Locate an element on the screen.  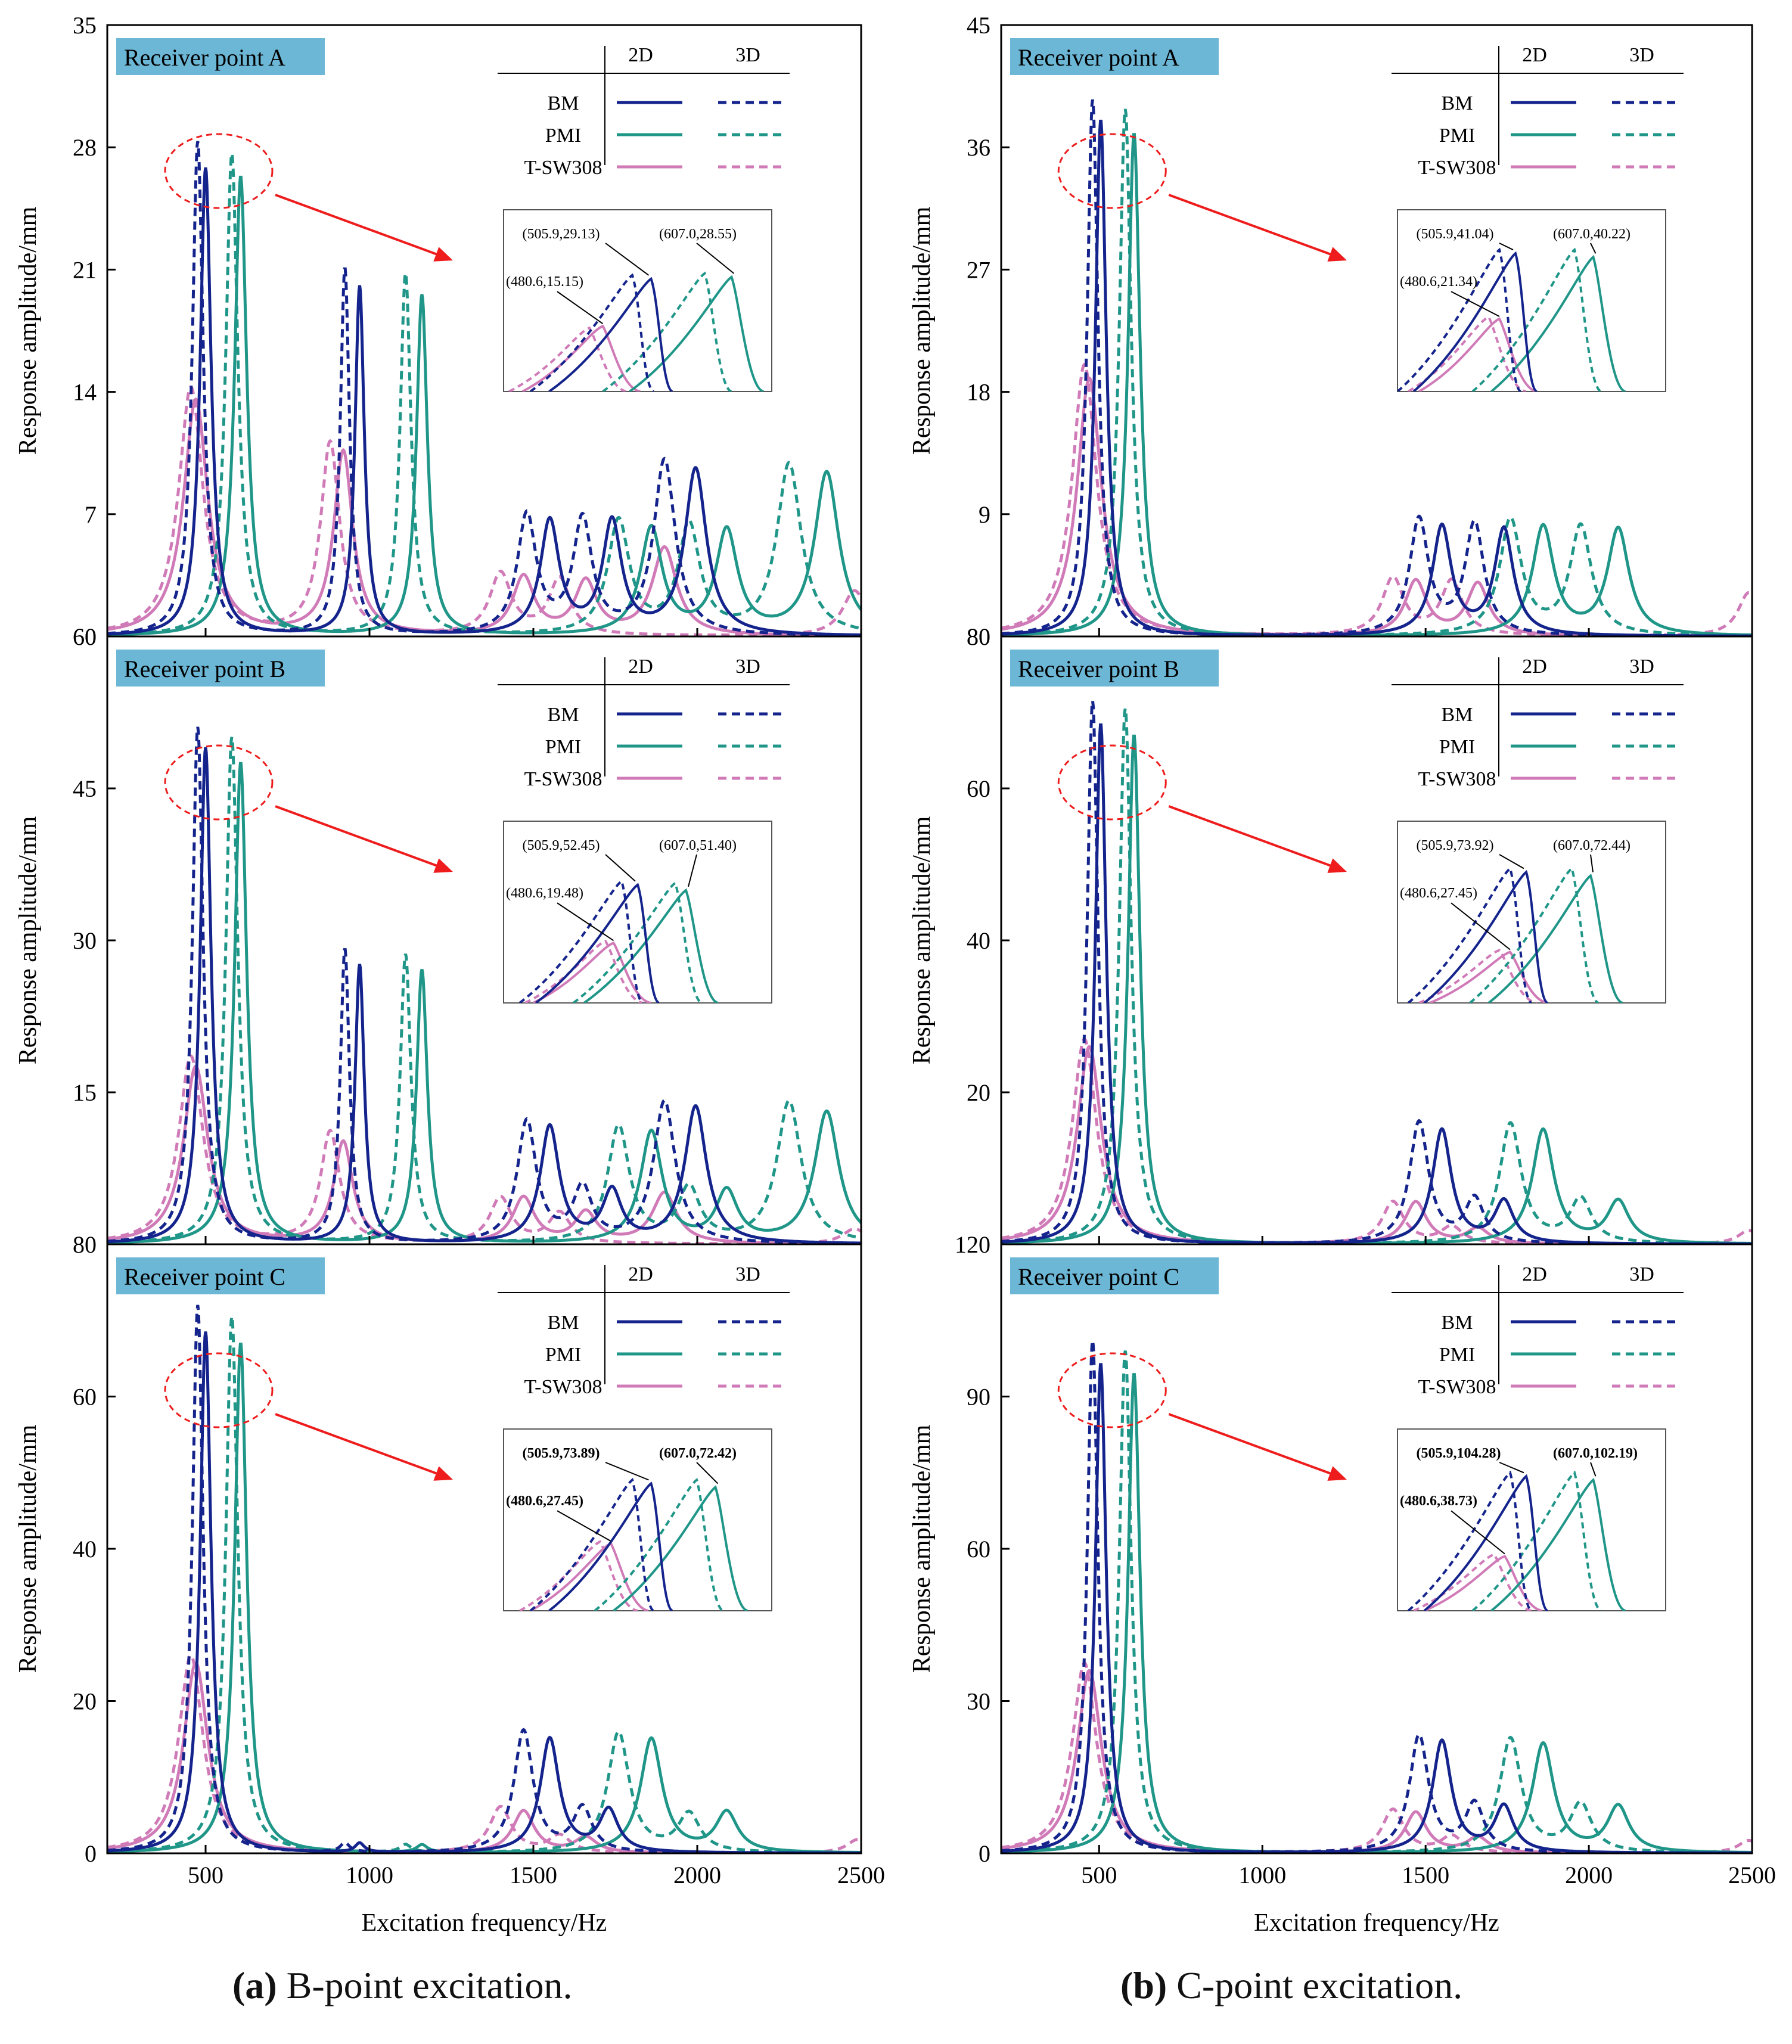
y-axis-label: Response amplitude/mm is located at coordinates (922, 940).